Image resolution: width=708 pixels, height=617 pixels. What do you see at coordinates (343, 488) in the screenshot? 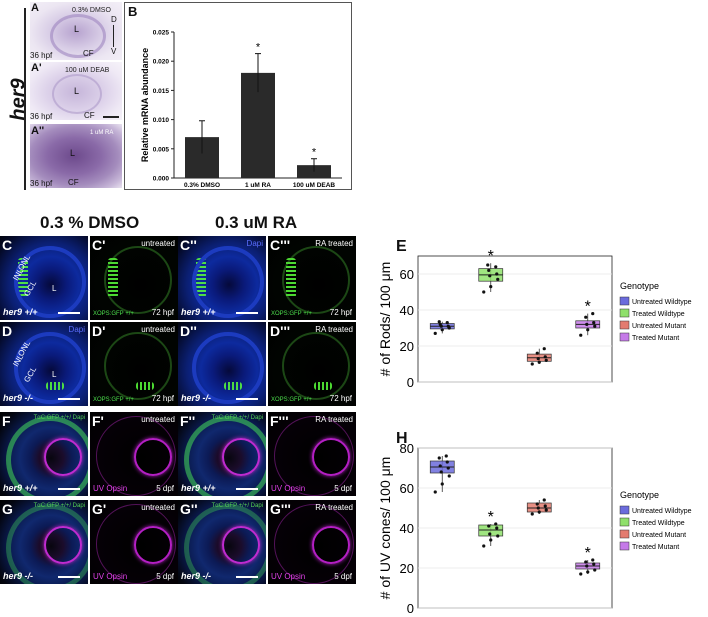
I see `panel-stage-label: 5 dpf` at bounding box center [343, 488].